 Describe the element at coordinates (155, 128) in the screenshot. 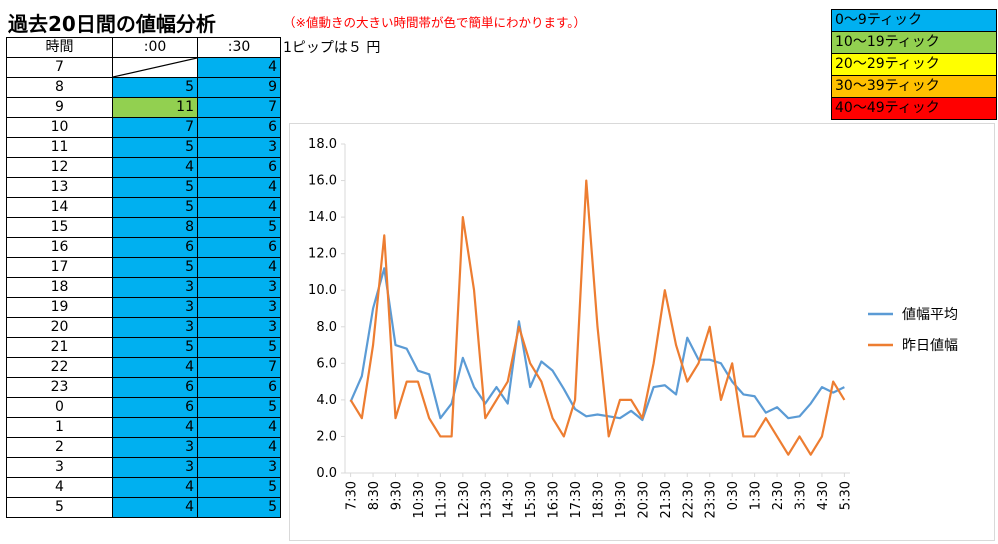

I see `value-cell-00: 7` at that location.